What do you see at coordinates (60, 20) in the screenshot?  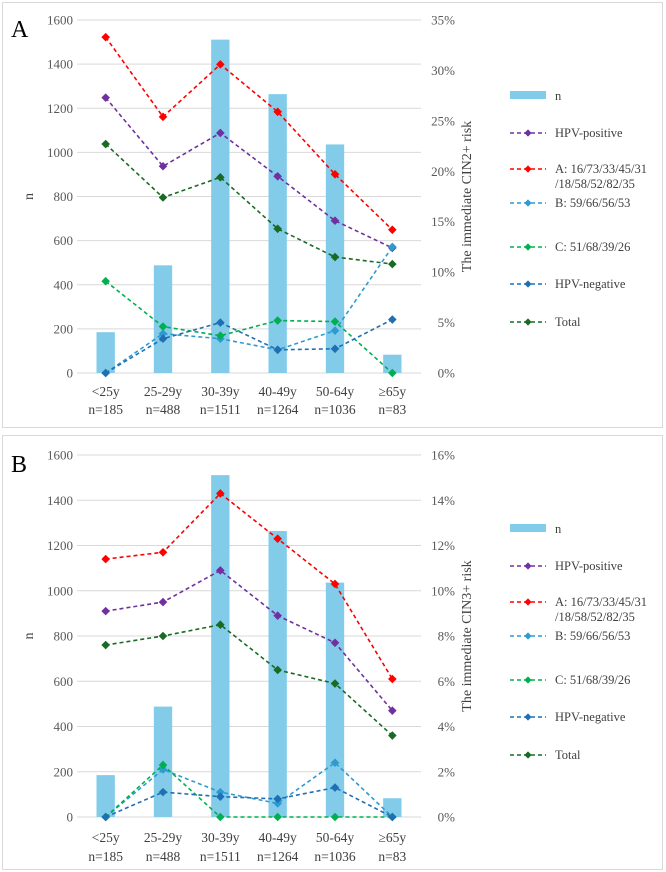 I see `y-left-tick-label: 1600` at bounding box center [60, 20].